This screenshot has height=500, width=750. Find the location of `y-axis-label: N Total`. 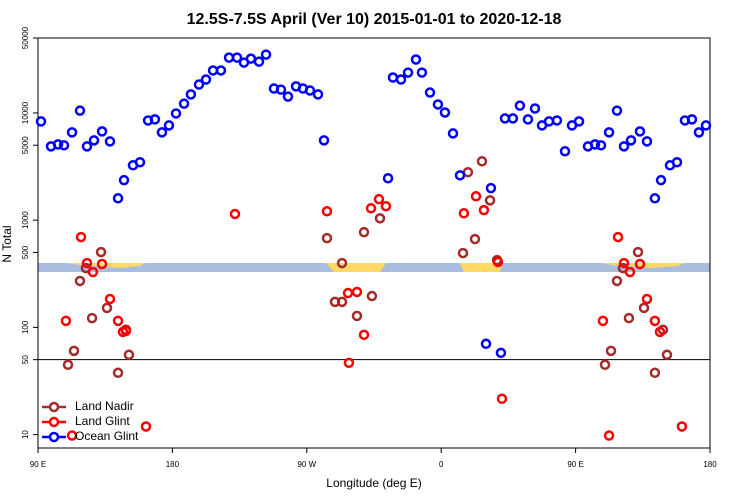

y-axis-label: N Total is located at coordinates (7, 243).